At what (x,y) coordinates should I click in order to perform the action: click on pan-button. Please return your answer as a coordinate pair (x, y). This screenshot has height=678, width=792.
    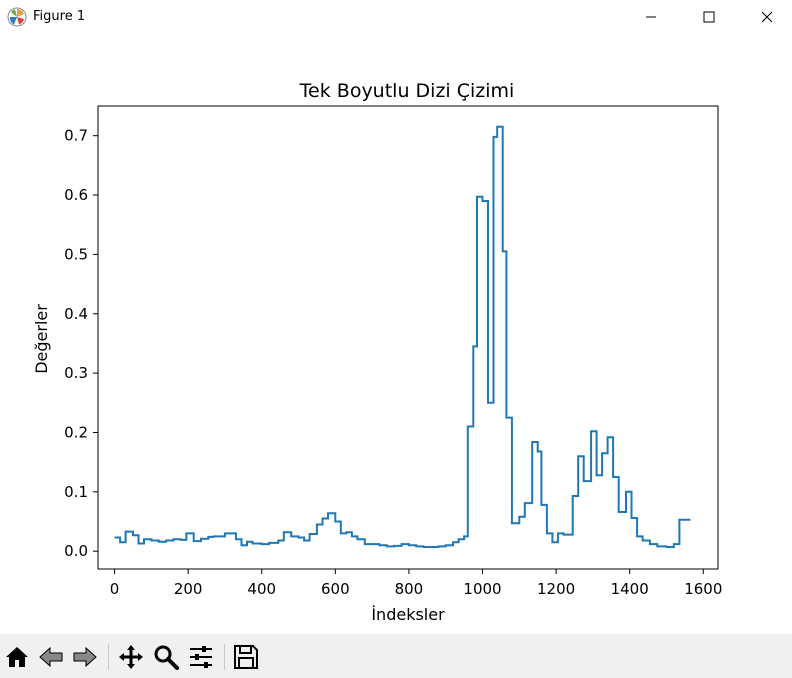
    Looking at the image, I should click on (131, 657).